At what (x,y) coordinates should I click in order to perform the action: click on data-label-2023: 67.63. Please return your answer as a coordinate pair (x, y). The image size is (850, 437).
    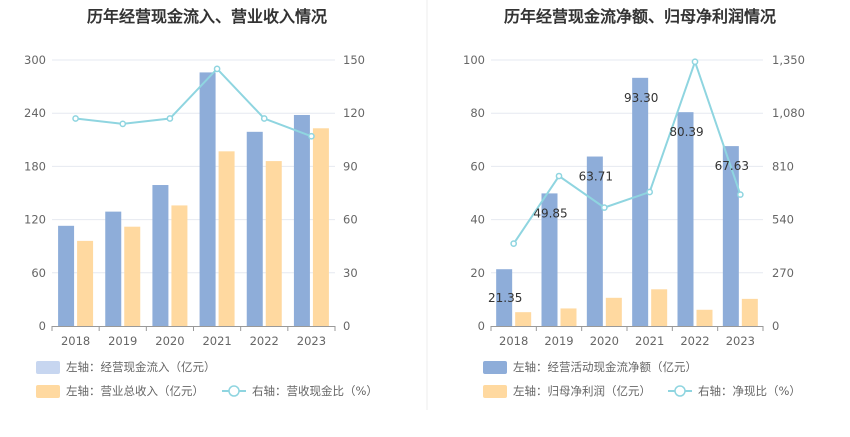
    Looking at the image, I should click on (732, 166).